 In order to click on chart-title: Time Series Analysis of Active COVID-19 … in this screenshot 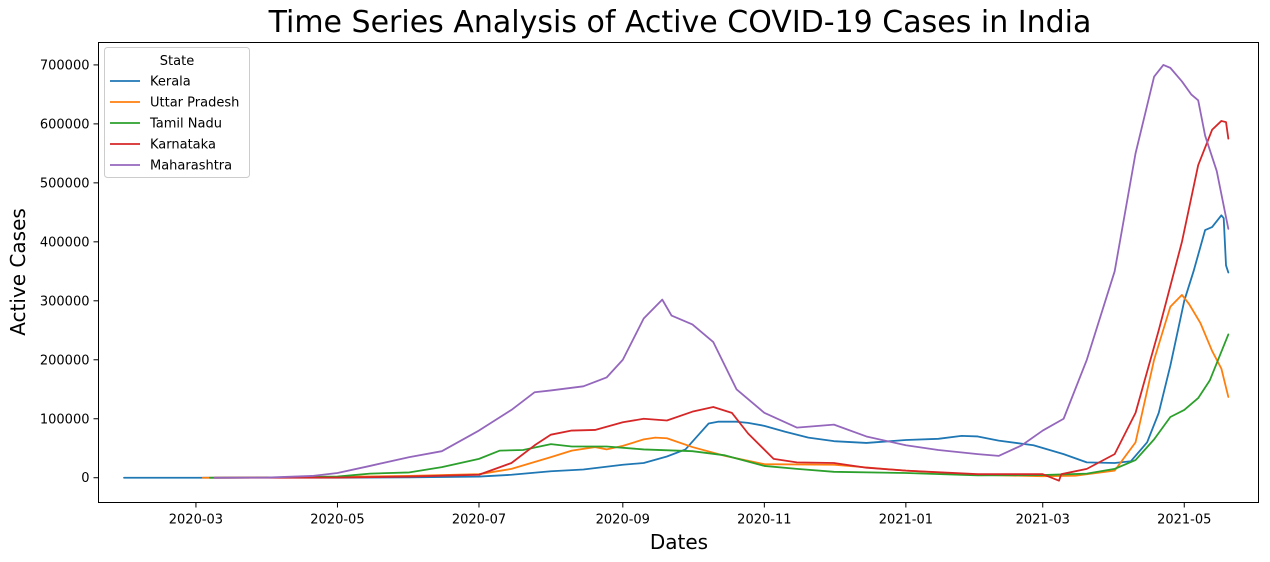, I will do `click(680, 22)`.